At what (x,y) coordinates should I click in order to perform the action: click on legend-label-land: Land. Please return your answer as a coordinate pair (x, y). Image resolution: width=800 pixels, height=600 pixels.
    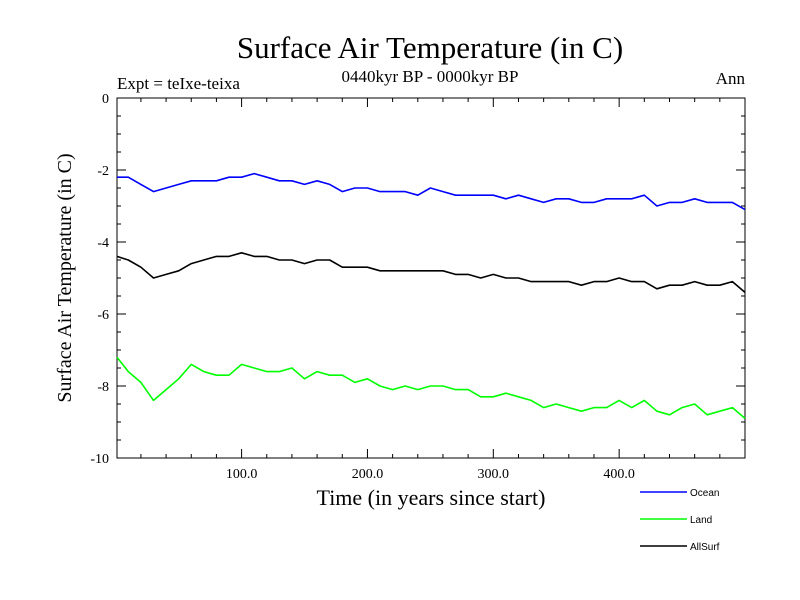
    Looking at the image, I should click on (701, 520).